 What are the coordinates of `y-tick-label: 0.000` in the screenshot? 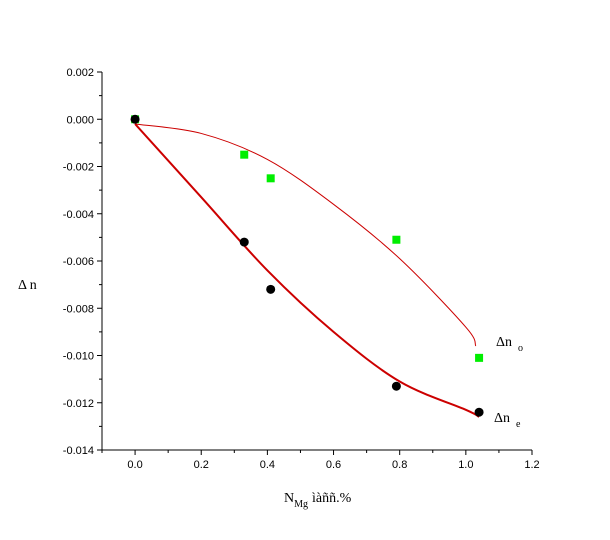 It's located at (80, 120).